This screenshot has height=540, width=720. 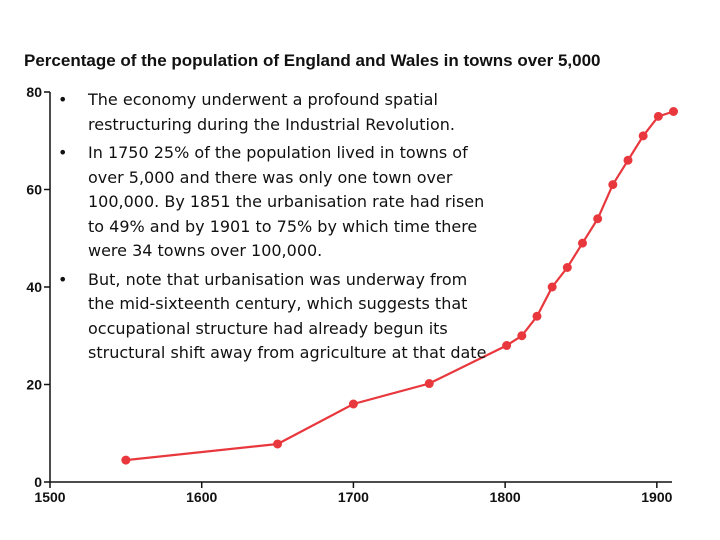 I want to click on y-tick-label: 40, so click(x=34, y=287).